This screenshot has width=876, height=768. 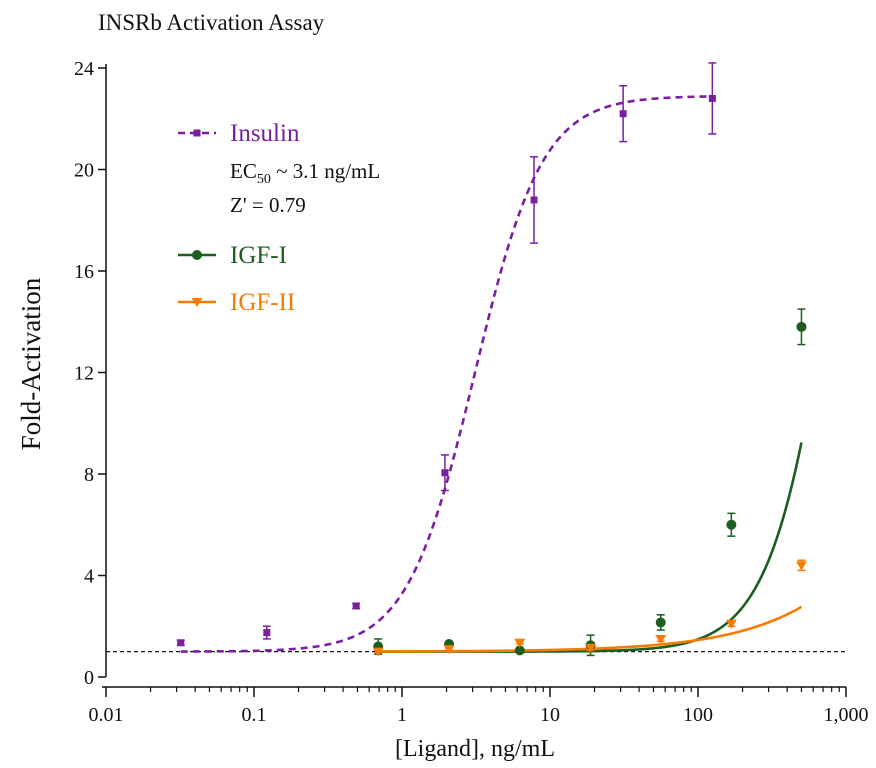 What do you see at coordinates (31, 363) in the screenshot?
I see `y-axis-label: Fold-Activation` at bounding box center [31, 363].